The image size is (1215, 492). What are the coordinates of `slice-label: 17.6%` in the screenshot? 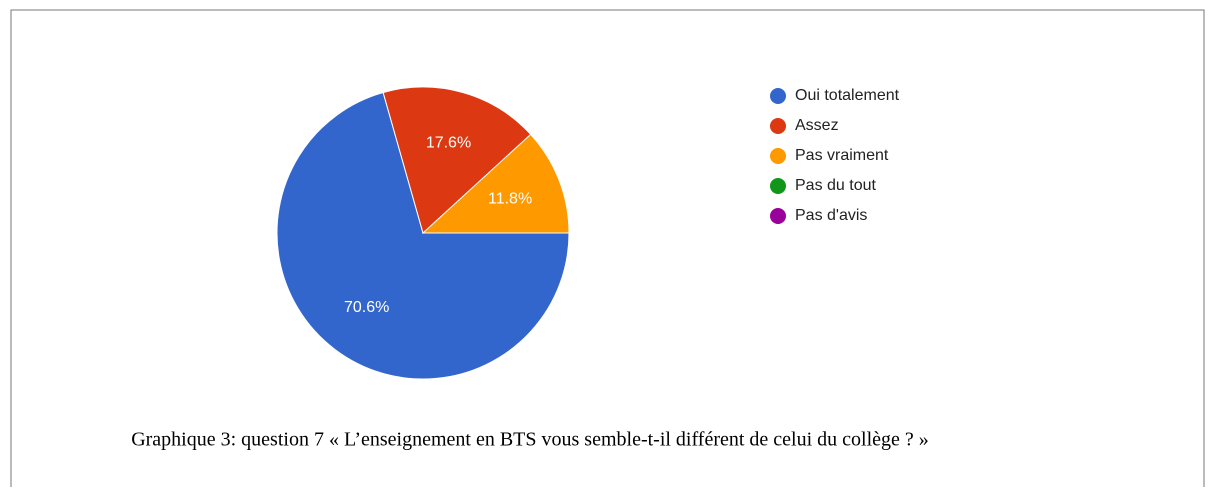 It's located at (448, 142).